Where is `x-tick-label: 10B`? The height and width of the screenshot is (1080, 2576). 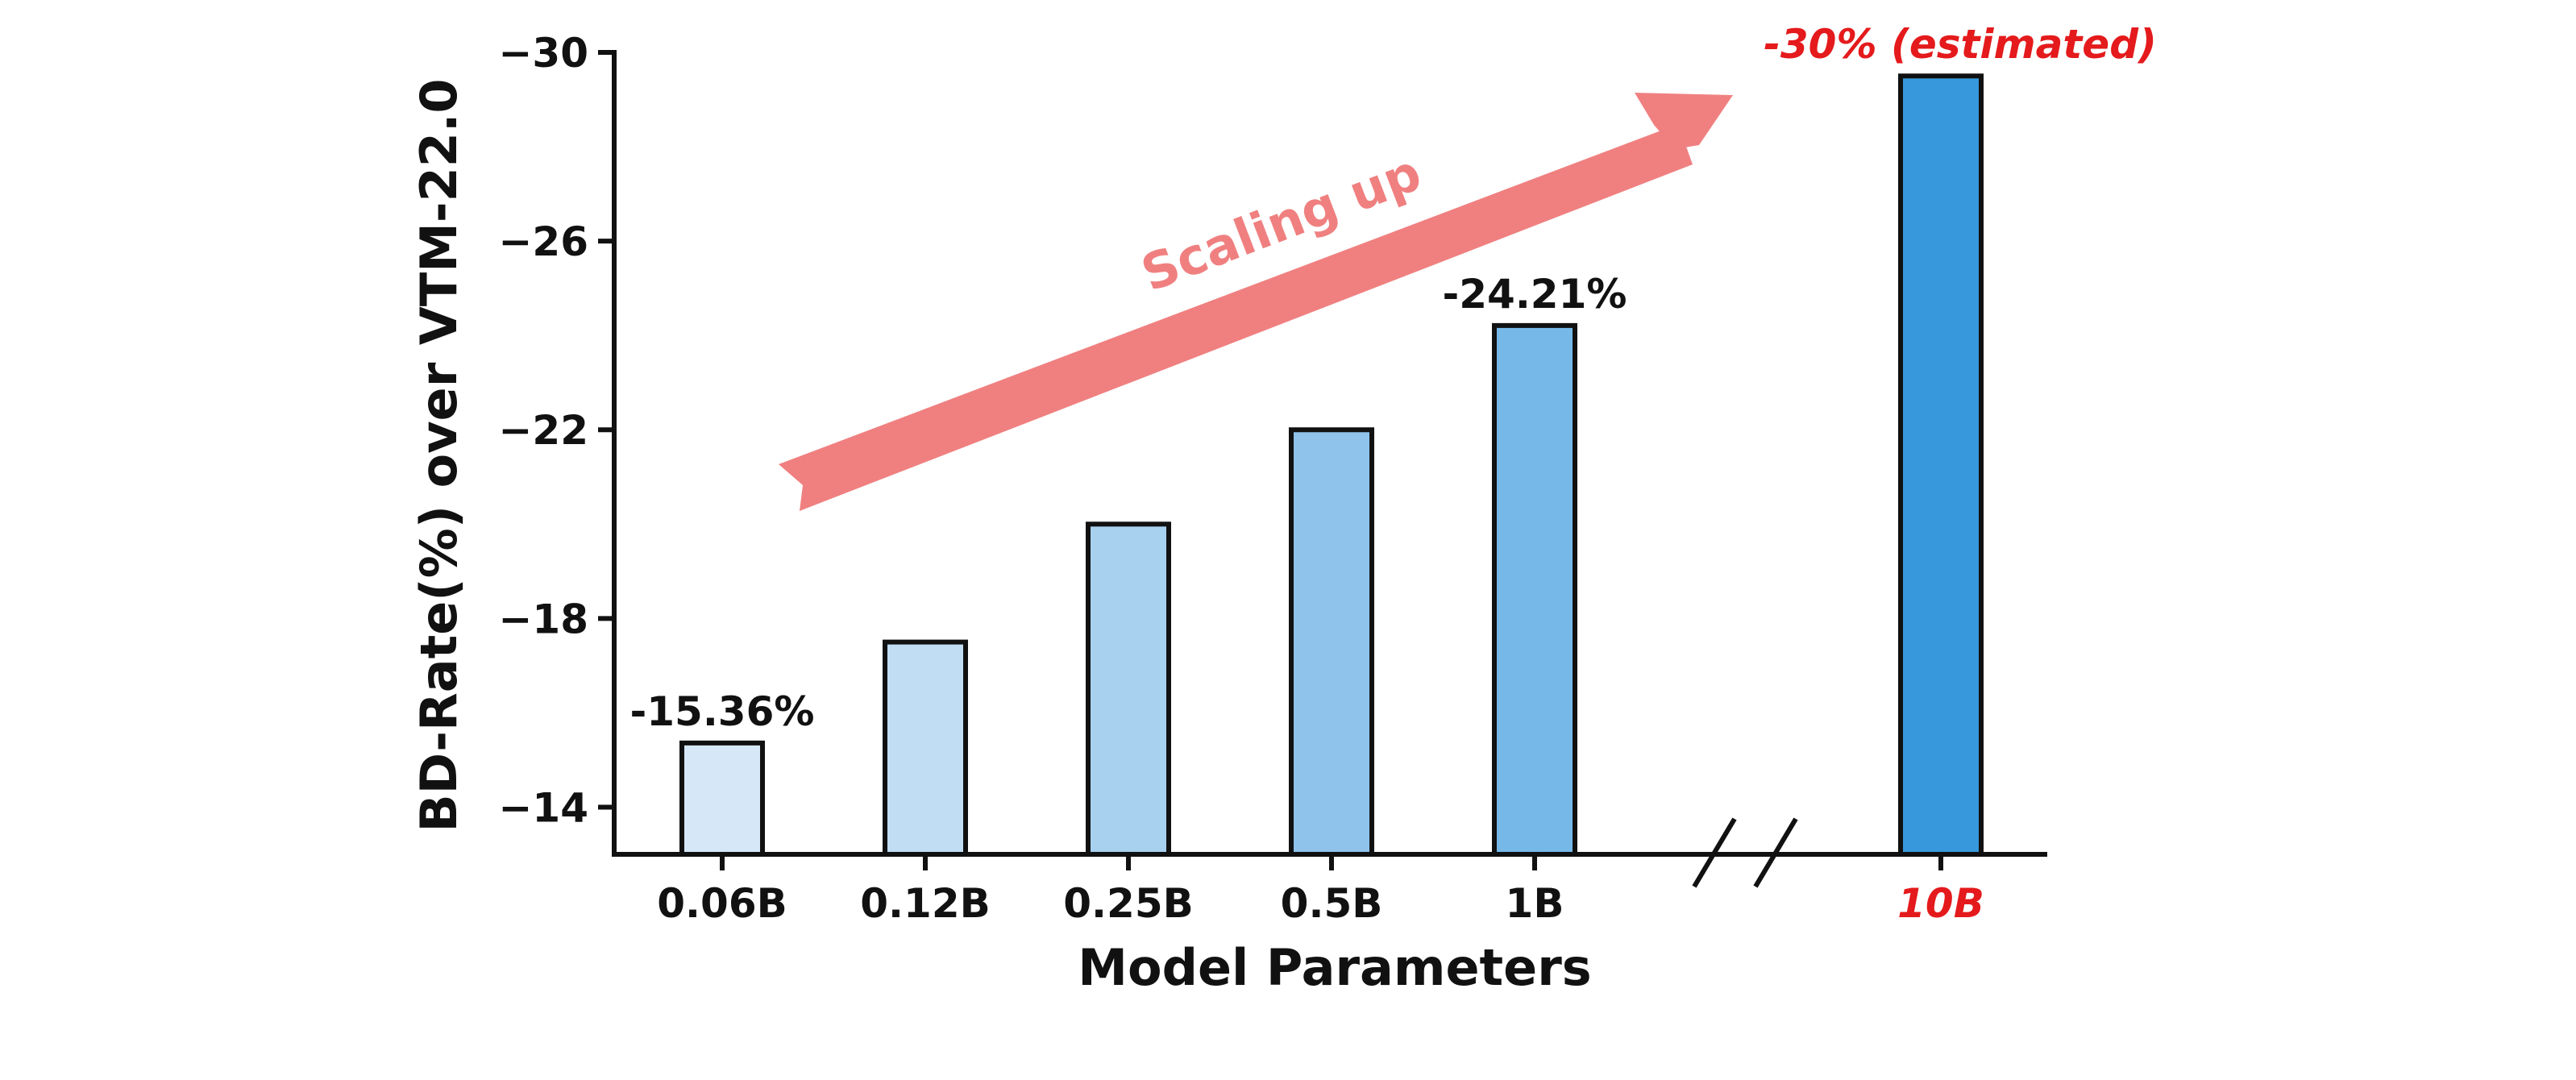
x-tick-label: 10B is located at coordinates (1940, 903).